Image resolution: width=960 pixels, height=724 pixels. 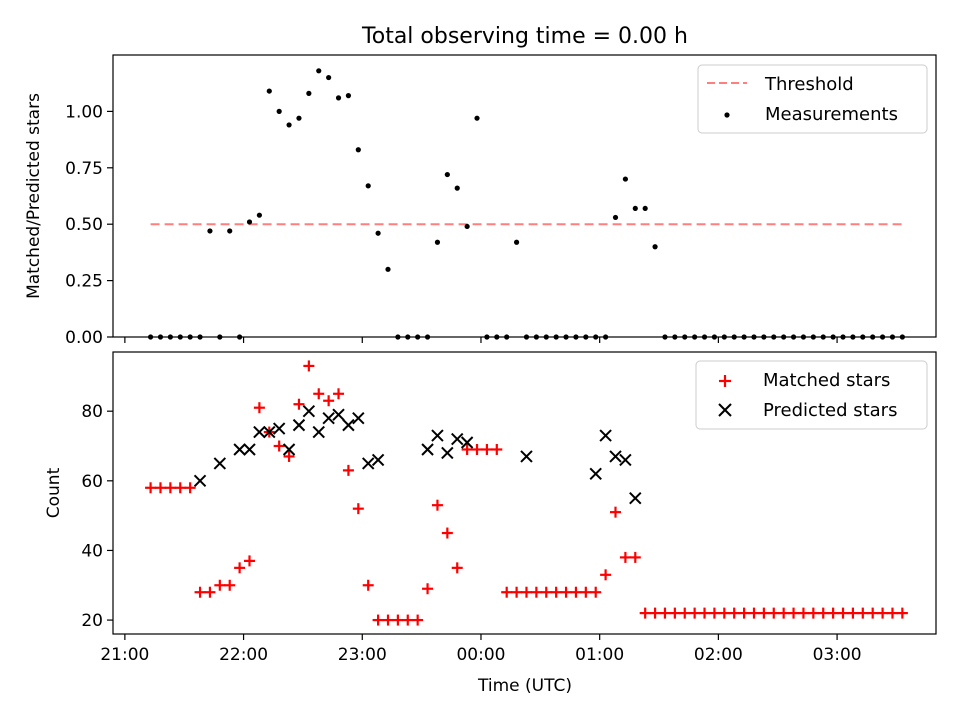 I want to click on x-axis-label: Time (UTC), so click(x=524, y=686).